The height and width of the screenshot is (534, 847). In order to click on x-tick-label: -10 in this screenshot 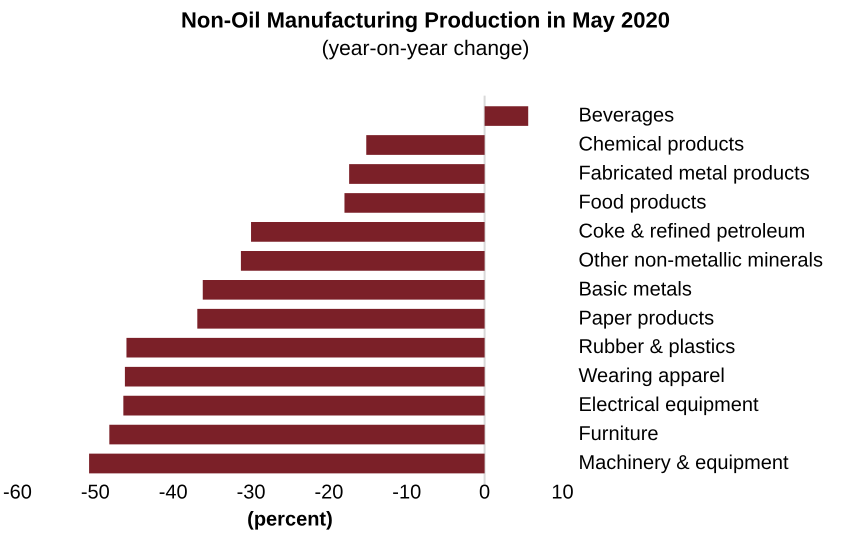, I will do `click(407, 493)`.